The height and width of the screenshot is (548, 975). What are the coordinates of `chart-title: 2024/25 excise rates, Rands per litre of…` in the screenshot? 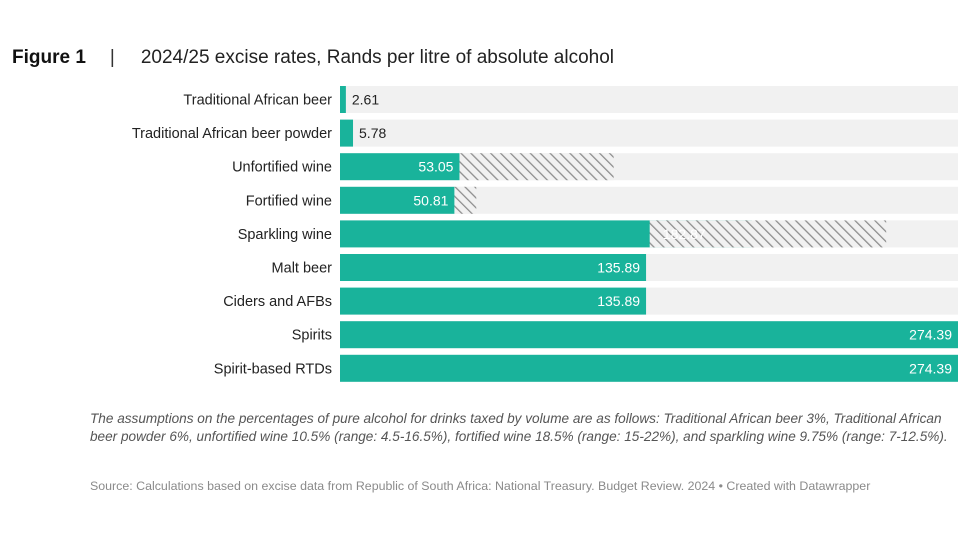 It's located at (377, 57).